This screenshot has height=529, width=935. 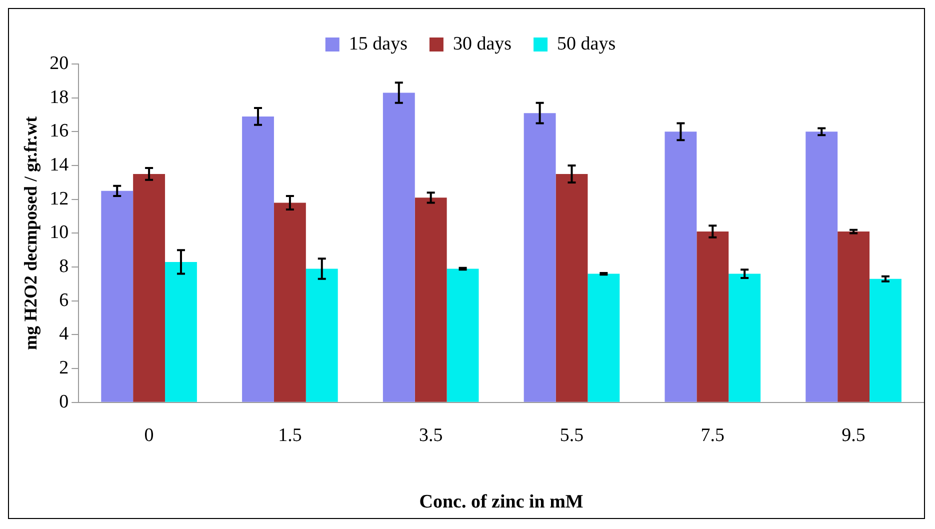 What do you see at coordinates (430, 435) in the screenshot?
I see `x-tick-label: 3.5` at bounding box center [430, 435].